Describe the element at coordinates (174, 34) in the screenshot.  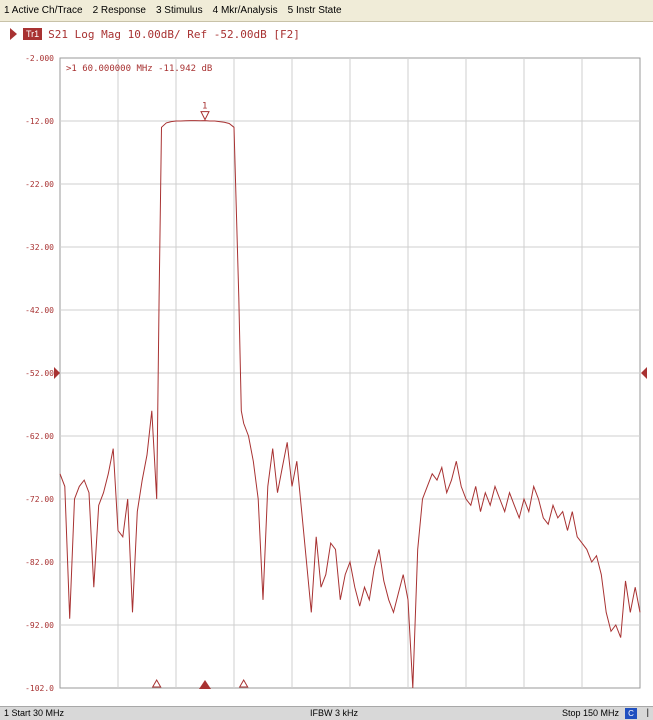
I see `trace-label: S21 Log Mag 10.00dB/ Ref -52.00dB [F2]` at that location.